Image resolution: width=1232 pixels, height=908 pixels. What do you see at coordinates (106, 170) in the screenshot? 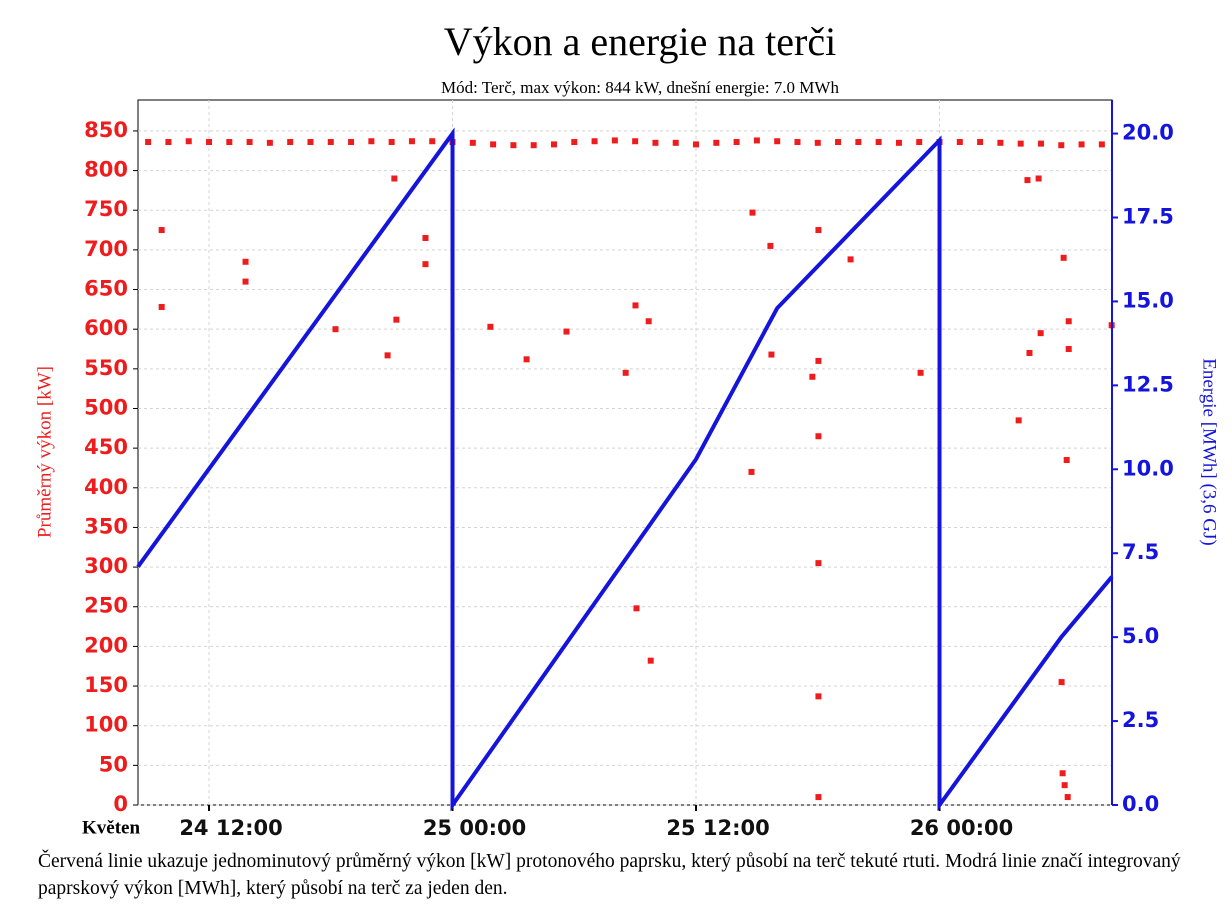
I see `y-tick-label: 800` at bounding box center [106, 170].